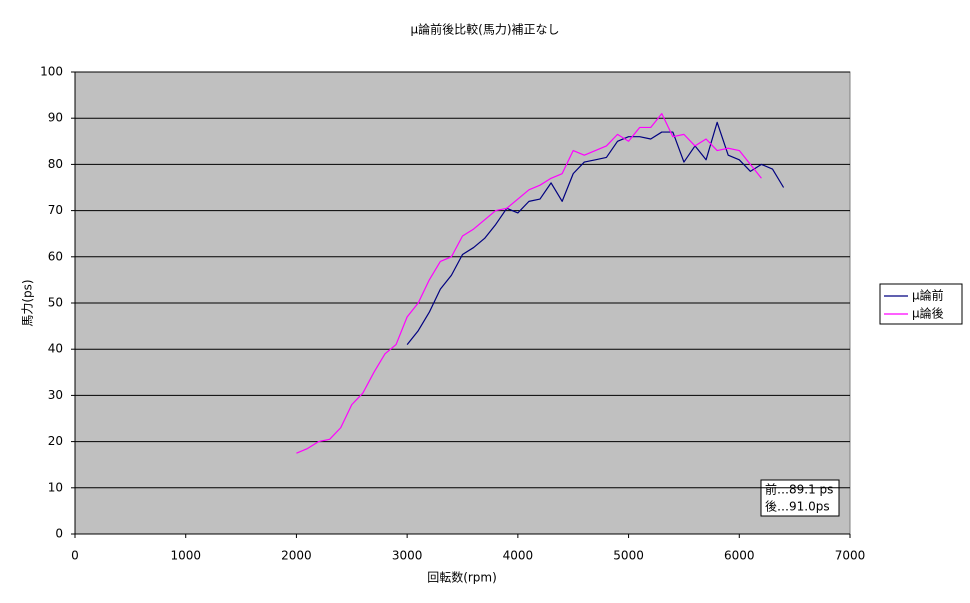  What do you see at coordinates (850, 556) in the screenshot?
I see `x-tick-label: 7000` at bounding box center [850, 556].